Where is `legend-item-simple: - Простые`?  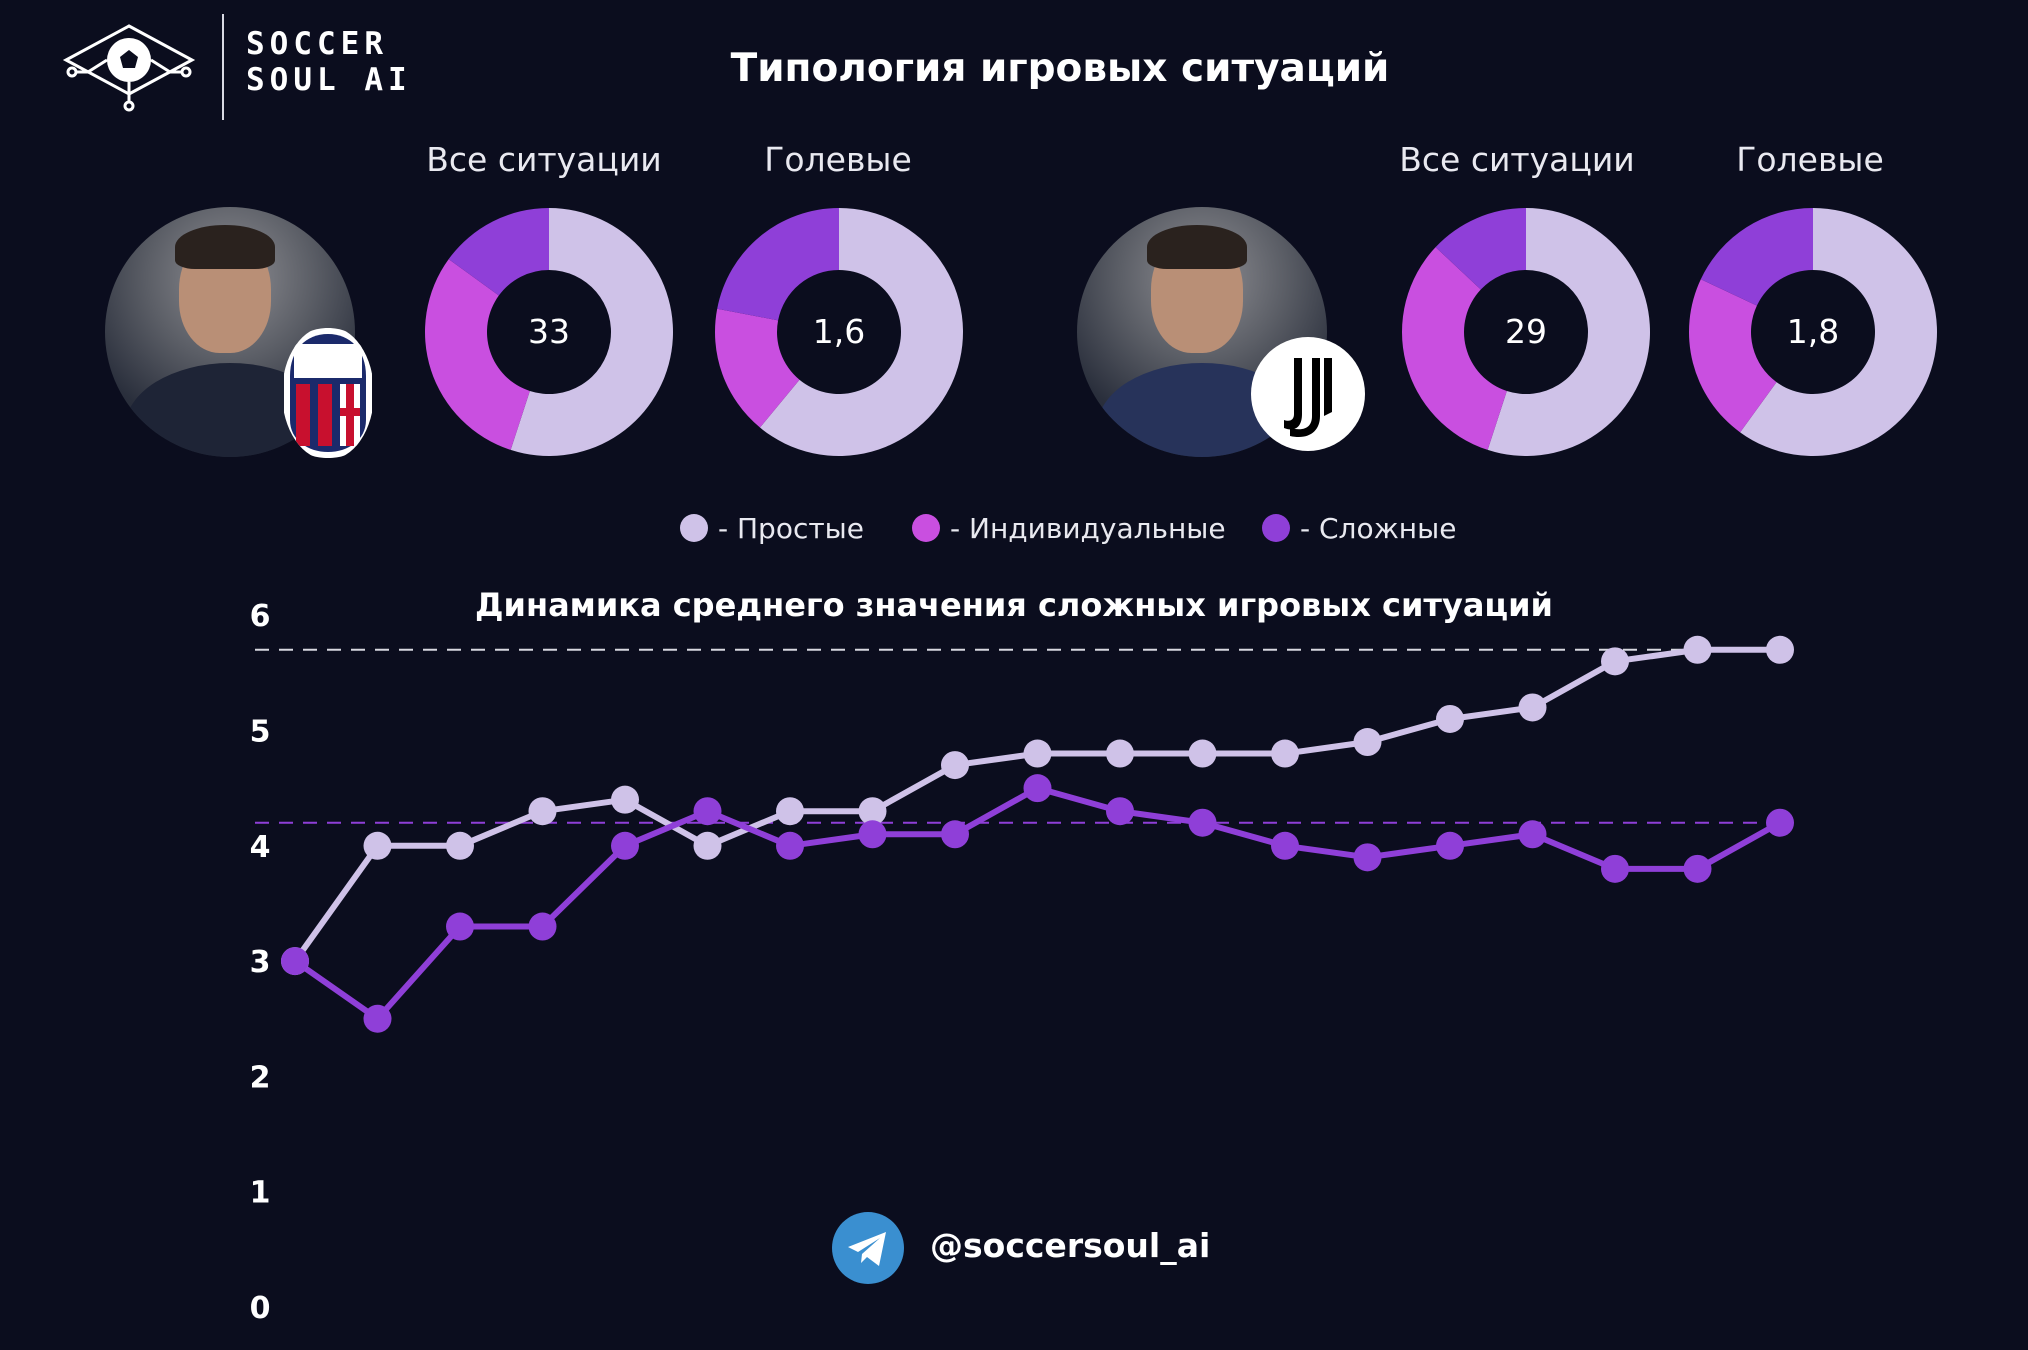 legend-item-simple: - Простые is located at coordinates (772, 528).